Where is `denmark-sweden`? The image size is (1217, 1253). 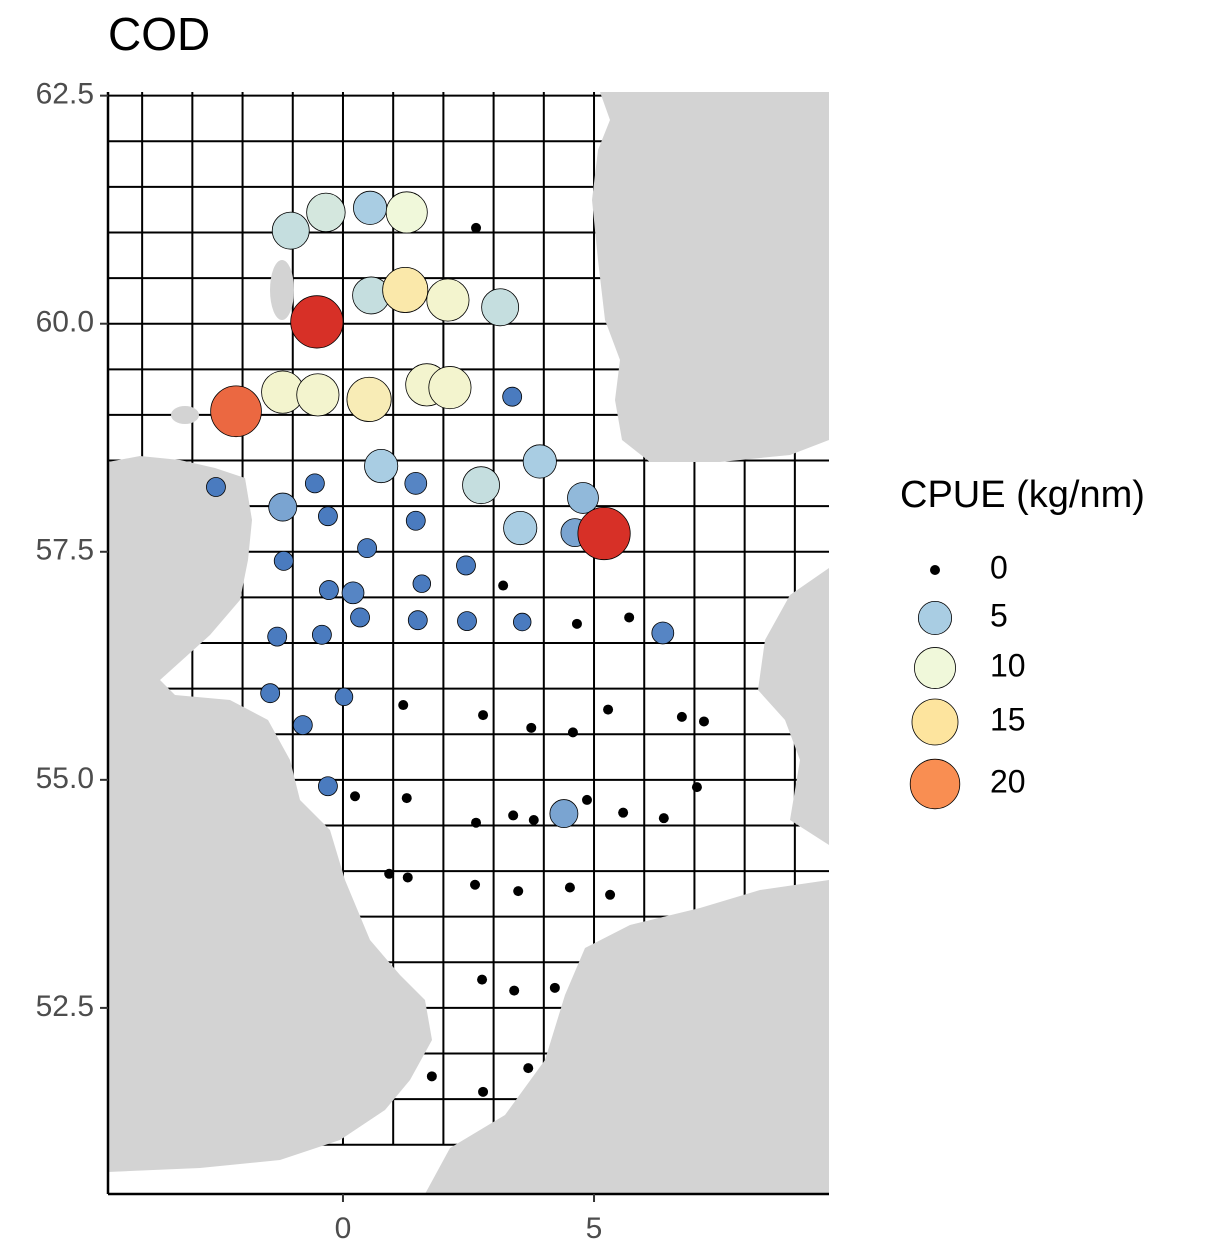
denmark-sweden is located at coordinates (793, 706).